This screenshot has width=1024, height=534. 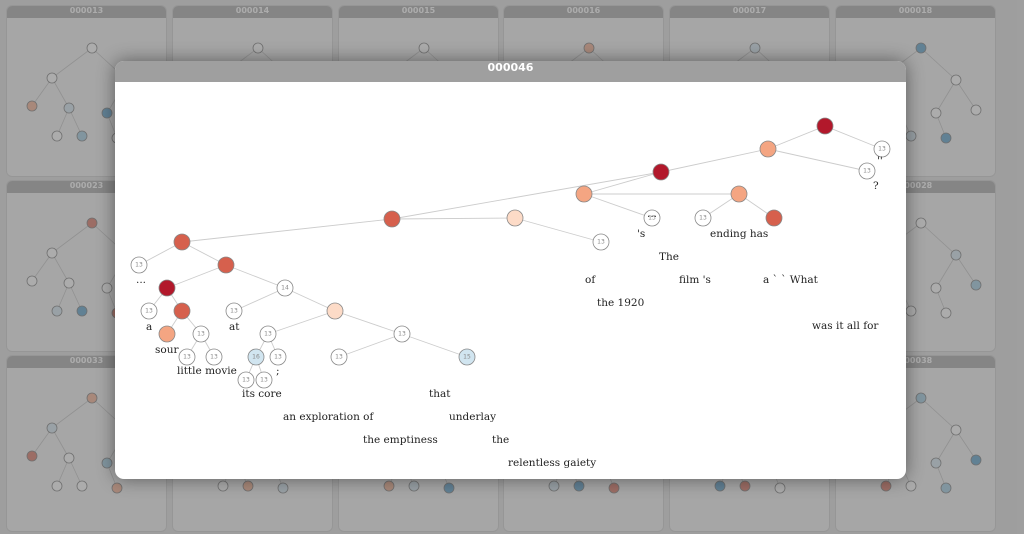 I want to click on thumbnail-id: 000013, so click(x=86, y=12).